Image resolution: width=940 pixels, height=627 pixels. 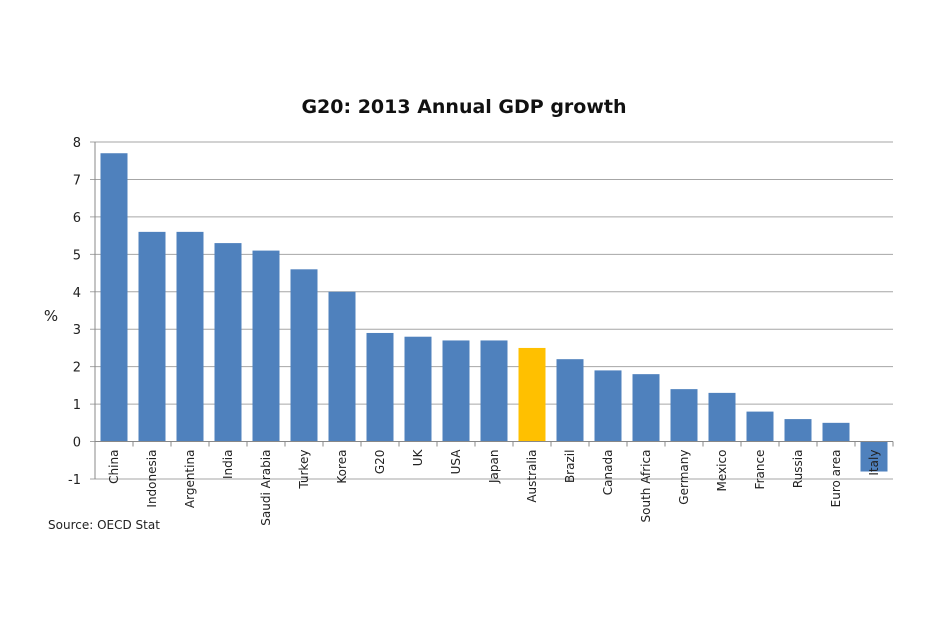 What do you see at coordinates (684, 415) in the screenshot?
I see `bar-germany` at bounding box center [684, 415].